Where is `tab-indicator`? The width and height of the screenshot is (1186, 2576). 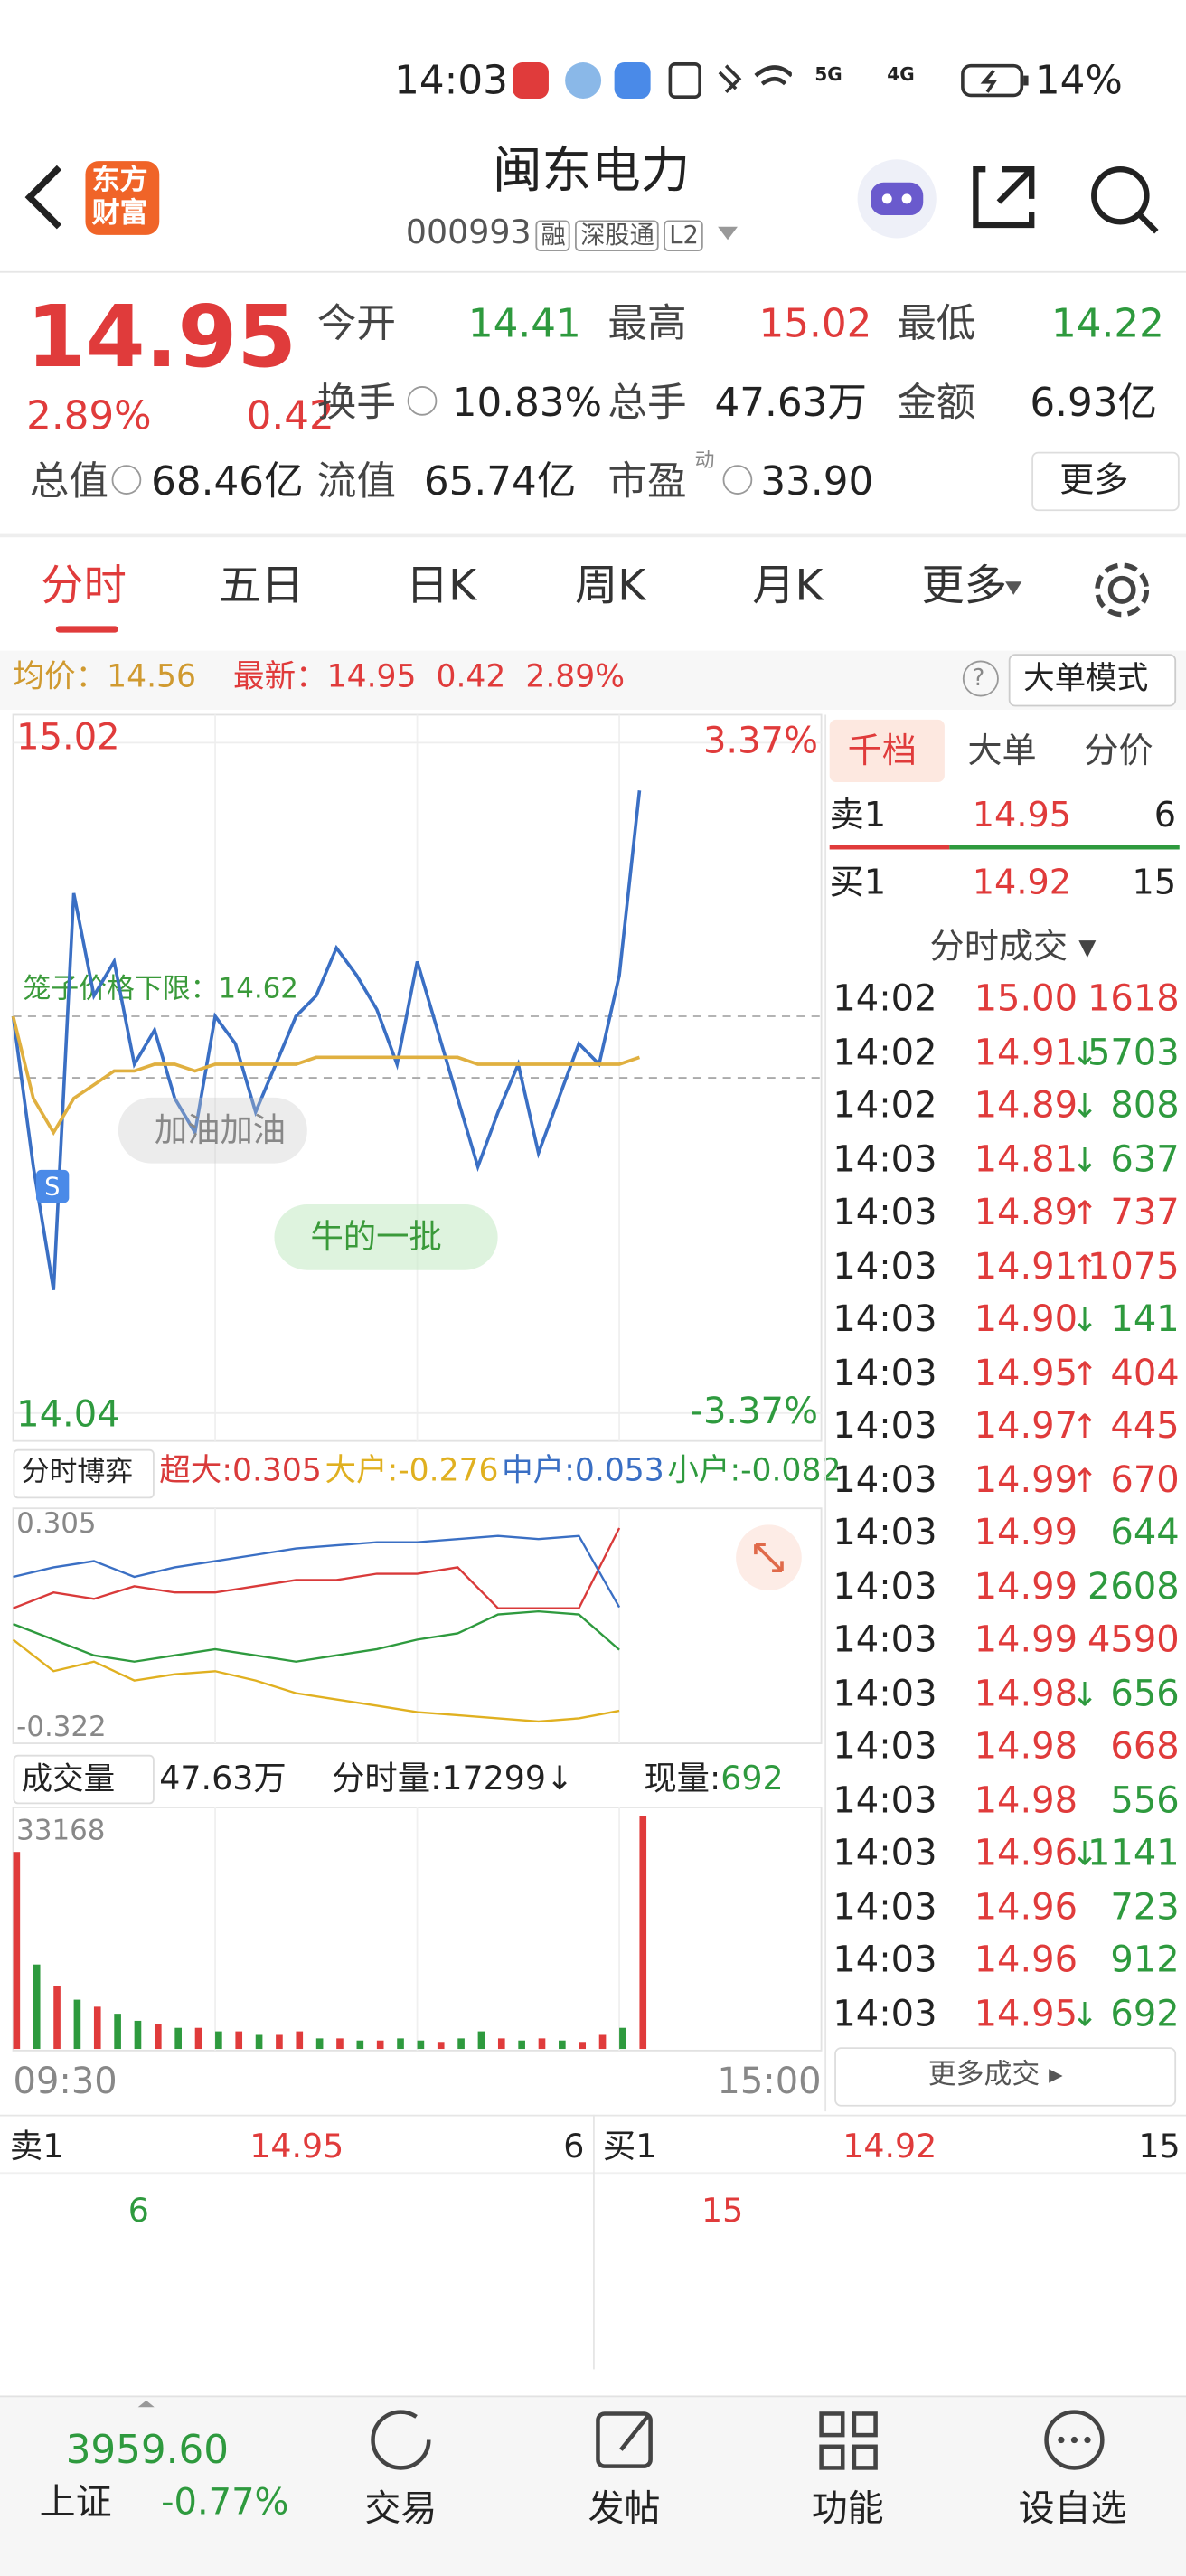
tab-indicator is located at coordinates (86, 629).